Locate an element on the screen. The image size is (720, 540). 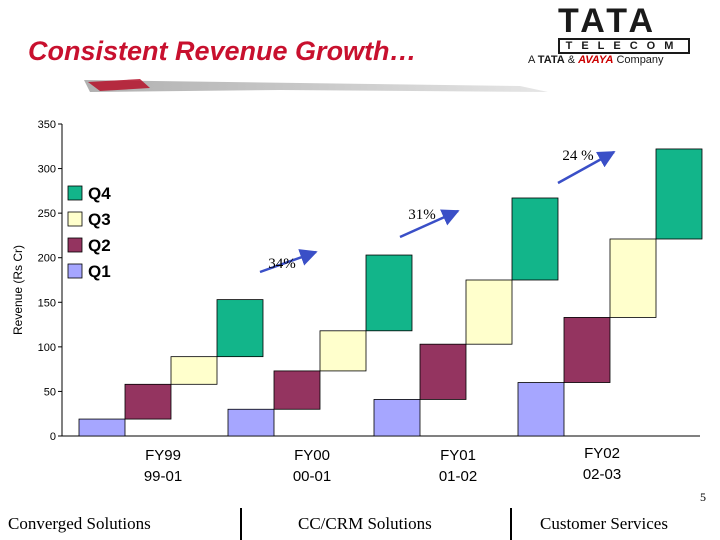
x-sublabel-fy99: 99-01 is located at coordinates (163, 476).